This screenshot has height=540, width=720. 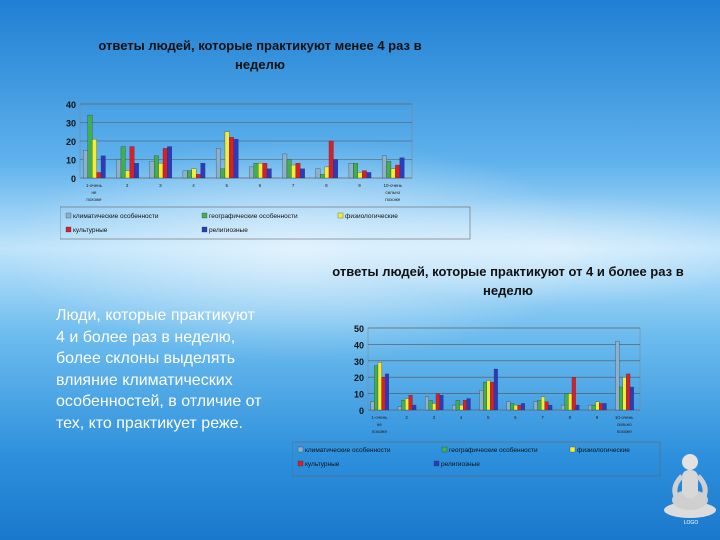 What do you see at coordinates (160, 185) in the screenshot?
I see `chart1-x-tick-line: 3` at bounding box center [160, 185].